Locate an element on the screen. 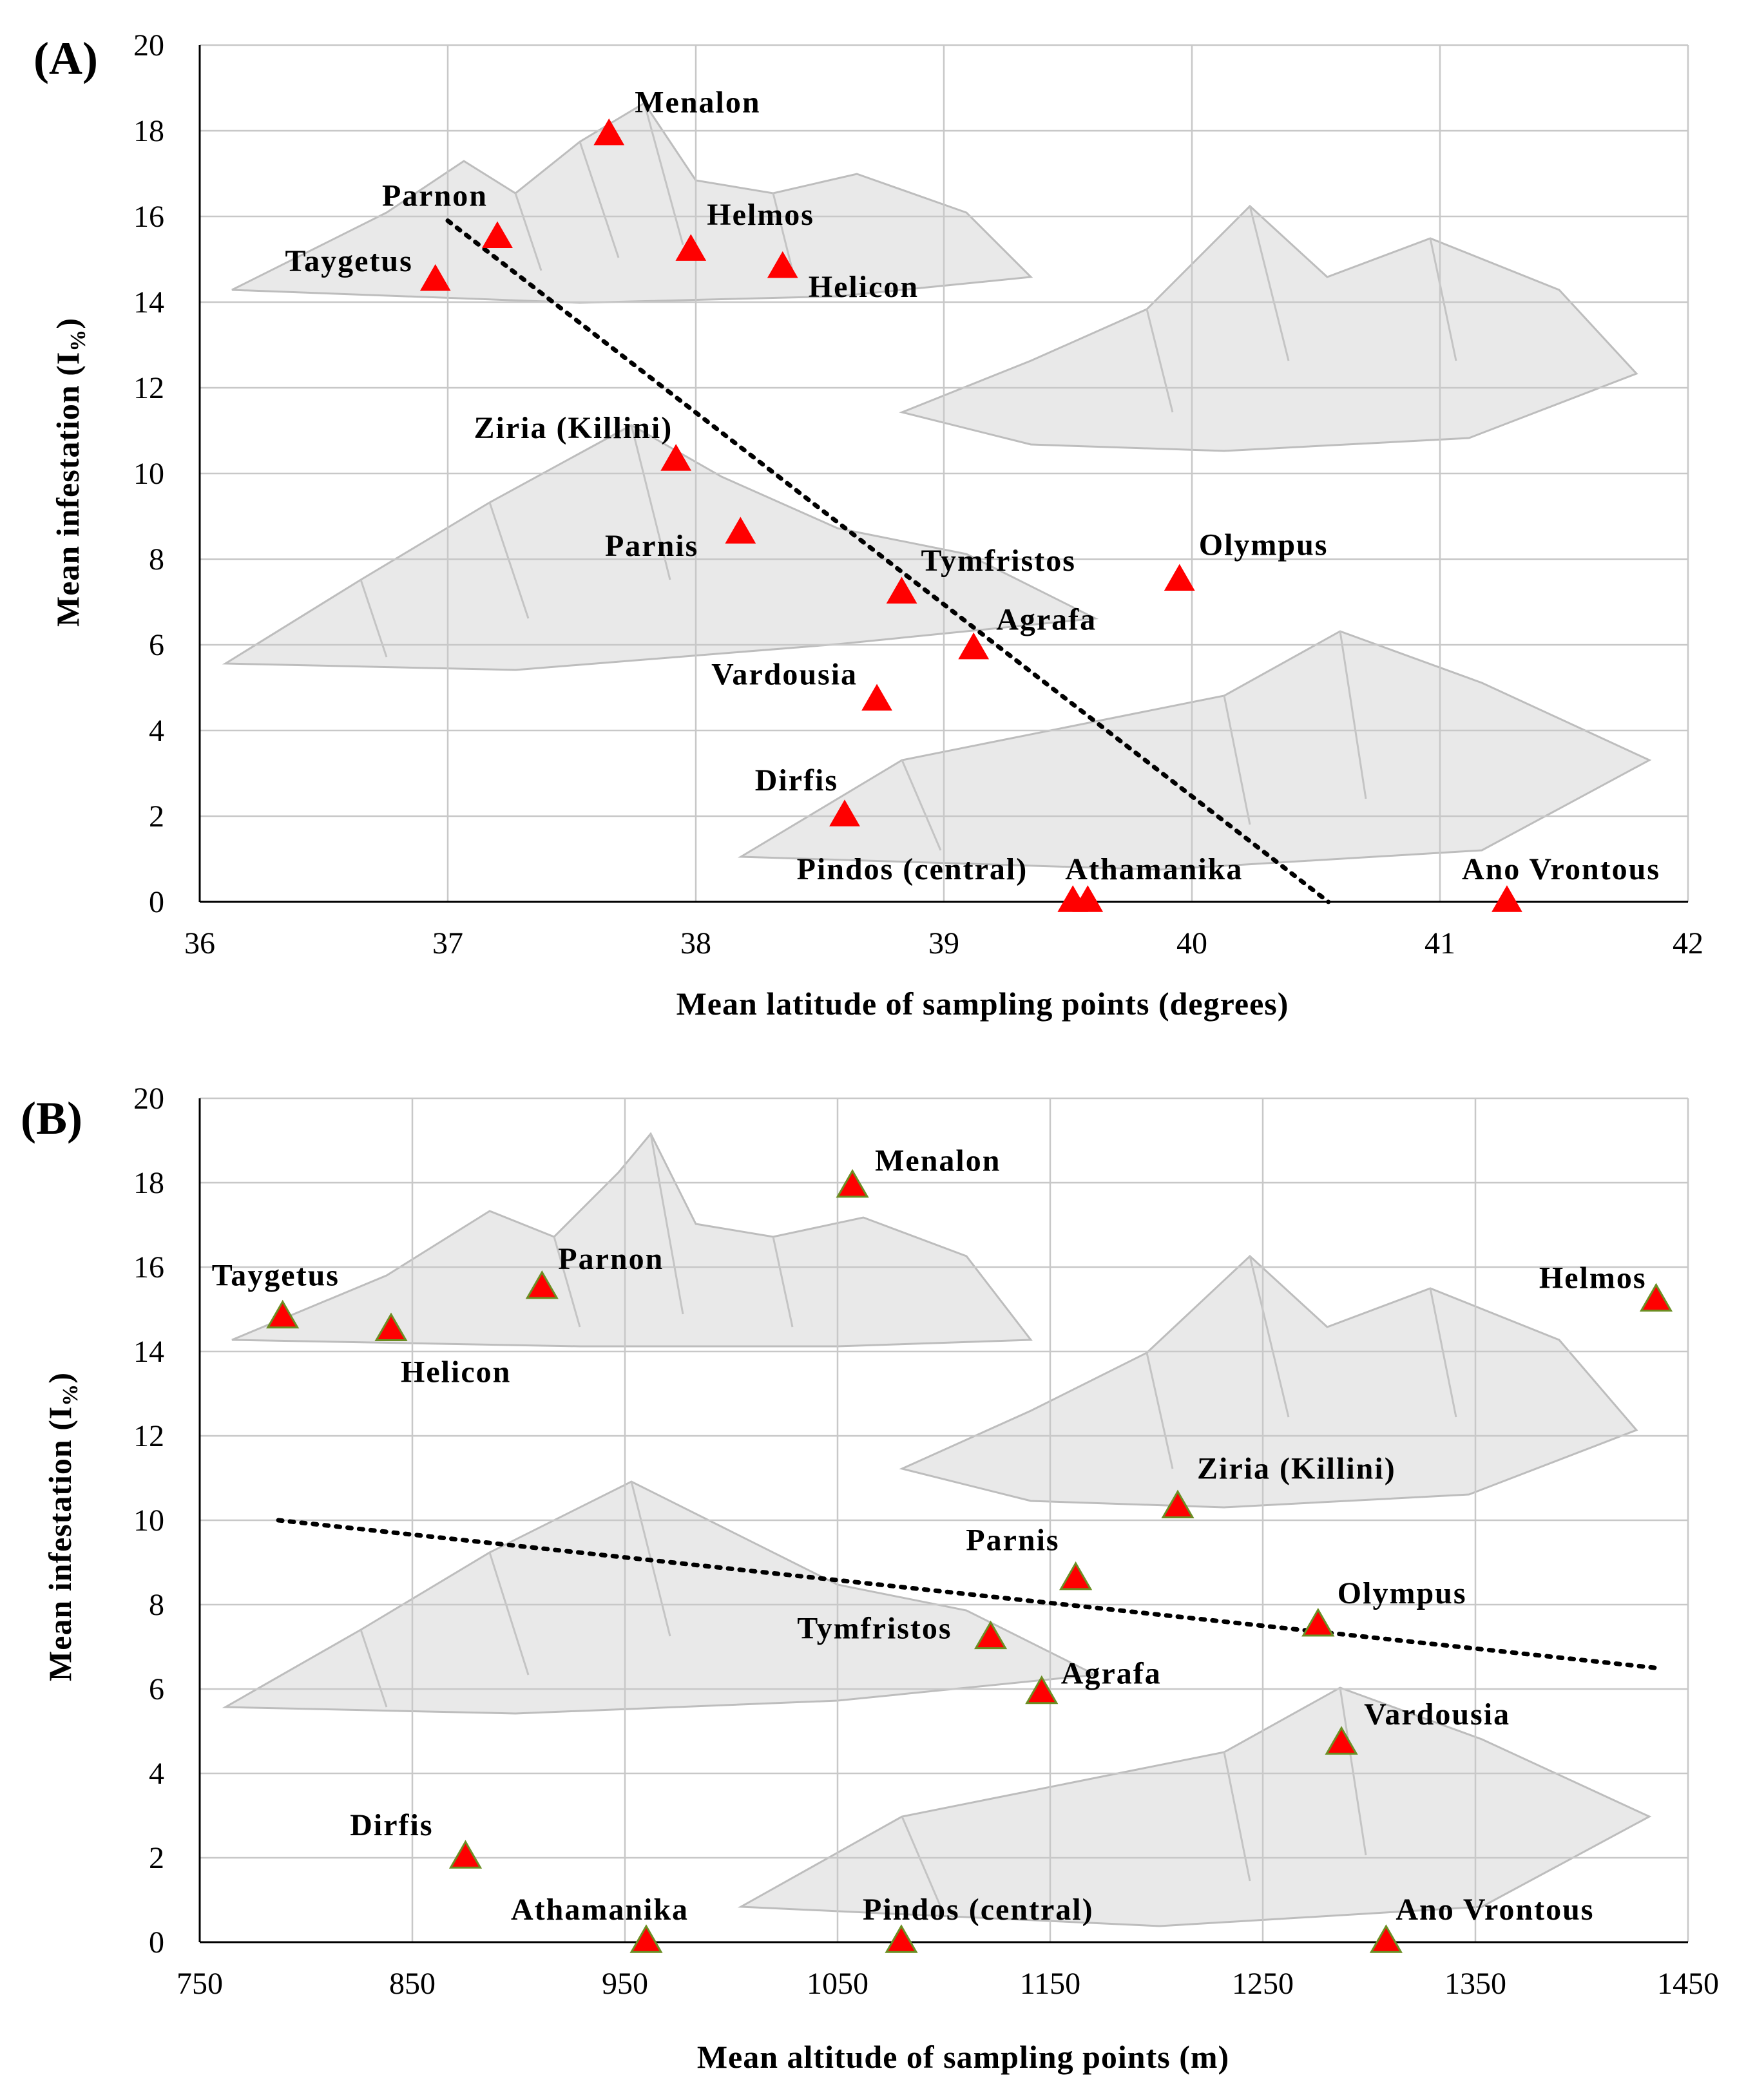 This screenshot has height=2100, width=1746. x-tick-label: 39 is located at coordinates (944, 943).